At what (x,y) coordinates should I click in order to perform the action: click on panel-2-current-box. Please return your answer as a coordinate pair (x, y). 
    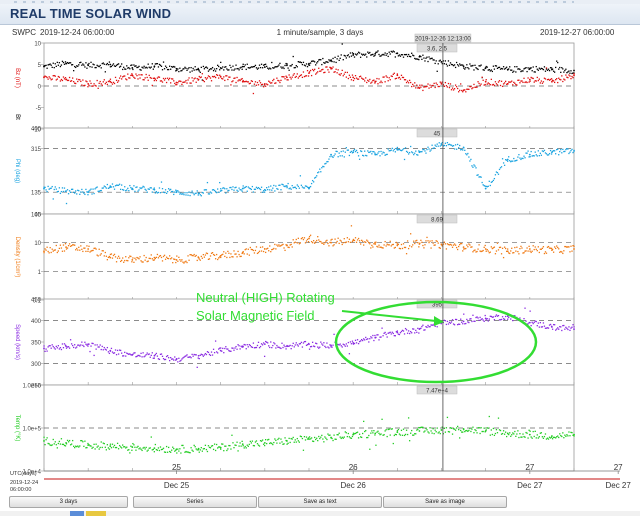
    Looking at the image, I should click on (437, 219).